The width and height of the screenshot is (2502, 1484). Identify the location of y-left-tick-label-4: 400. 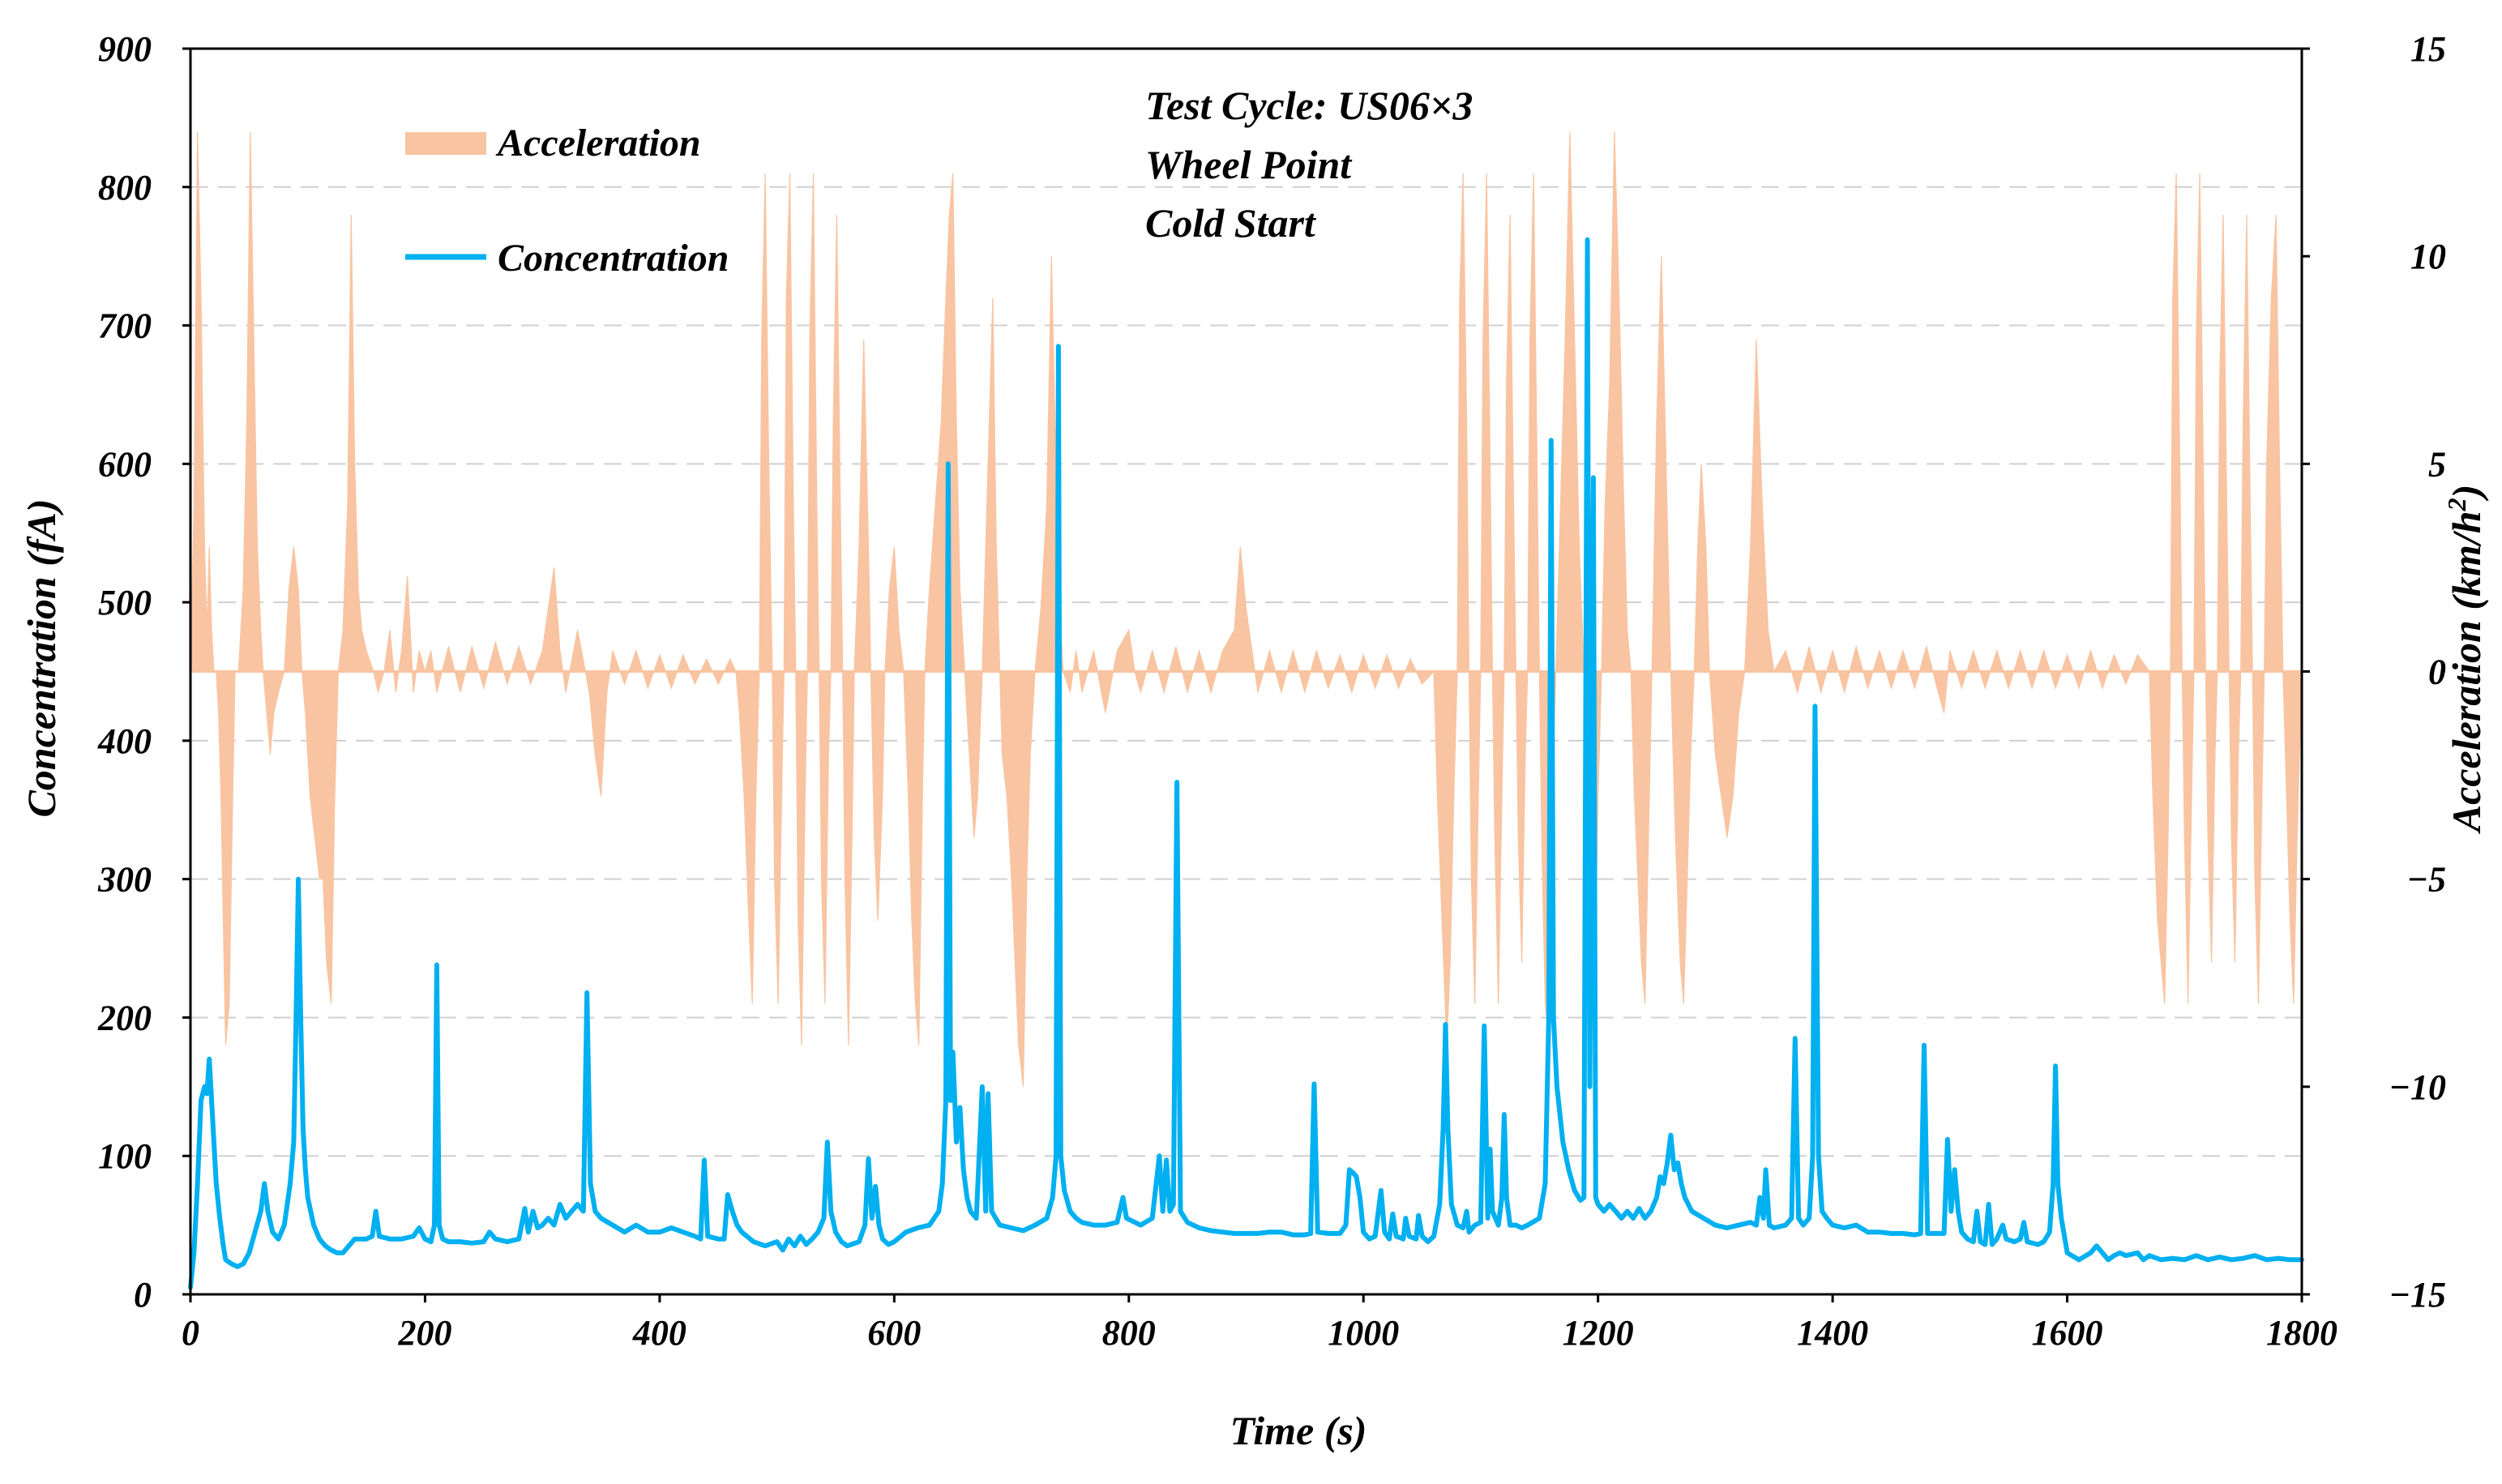
(125, 741).